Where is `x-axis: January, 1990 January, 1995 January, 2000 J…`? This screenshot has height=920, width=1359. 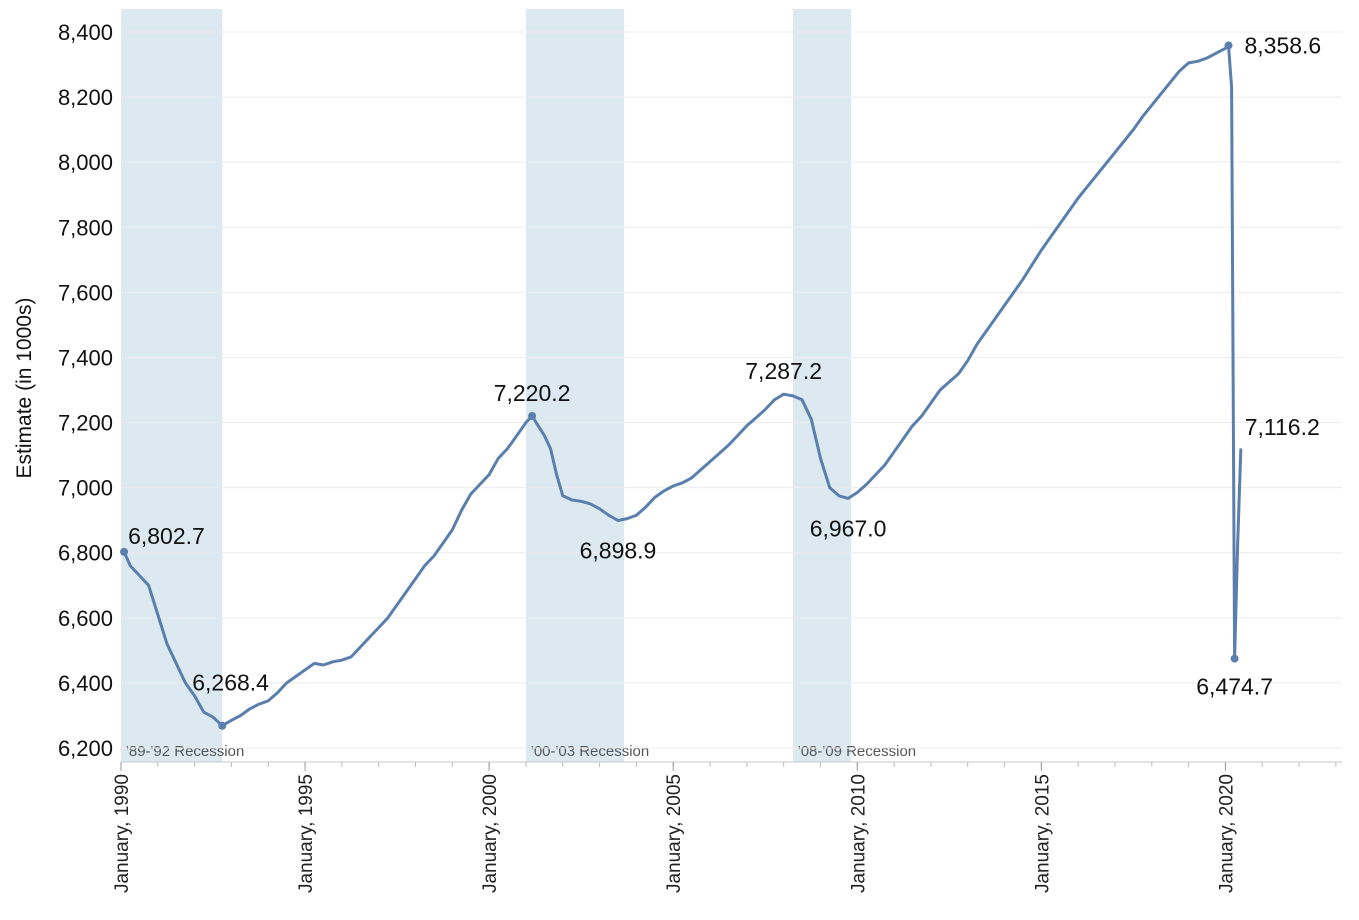 x-axis: January, 1990 January, 1995 January, 2000 J… is located at coordinates (727, 827).